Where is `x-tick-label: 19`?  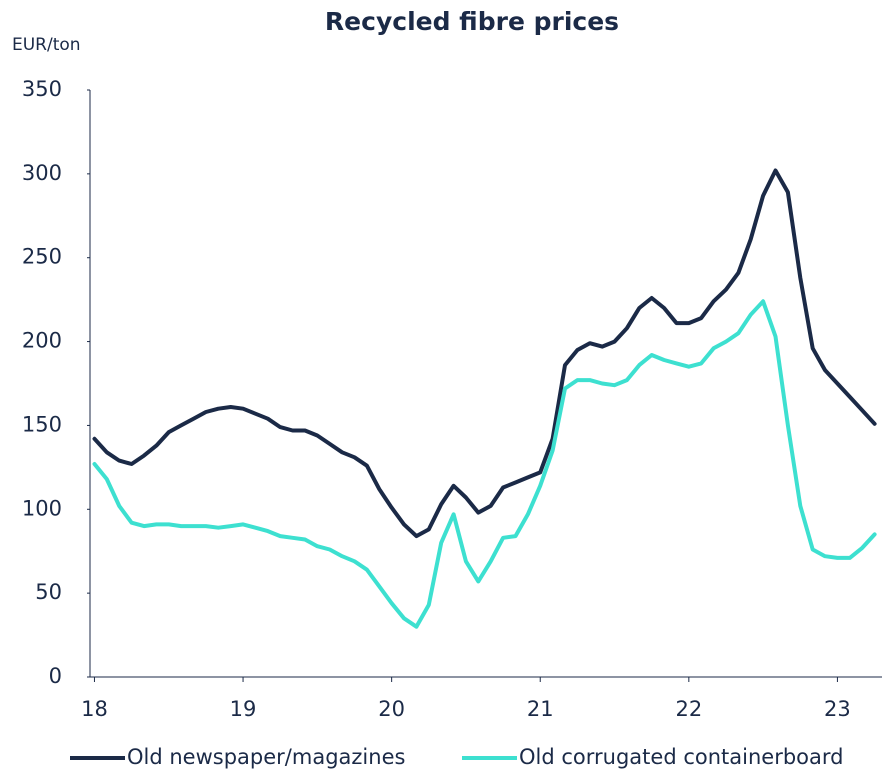 x-tick-label: 19 is located at coordinates (243, 709).